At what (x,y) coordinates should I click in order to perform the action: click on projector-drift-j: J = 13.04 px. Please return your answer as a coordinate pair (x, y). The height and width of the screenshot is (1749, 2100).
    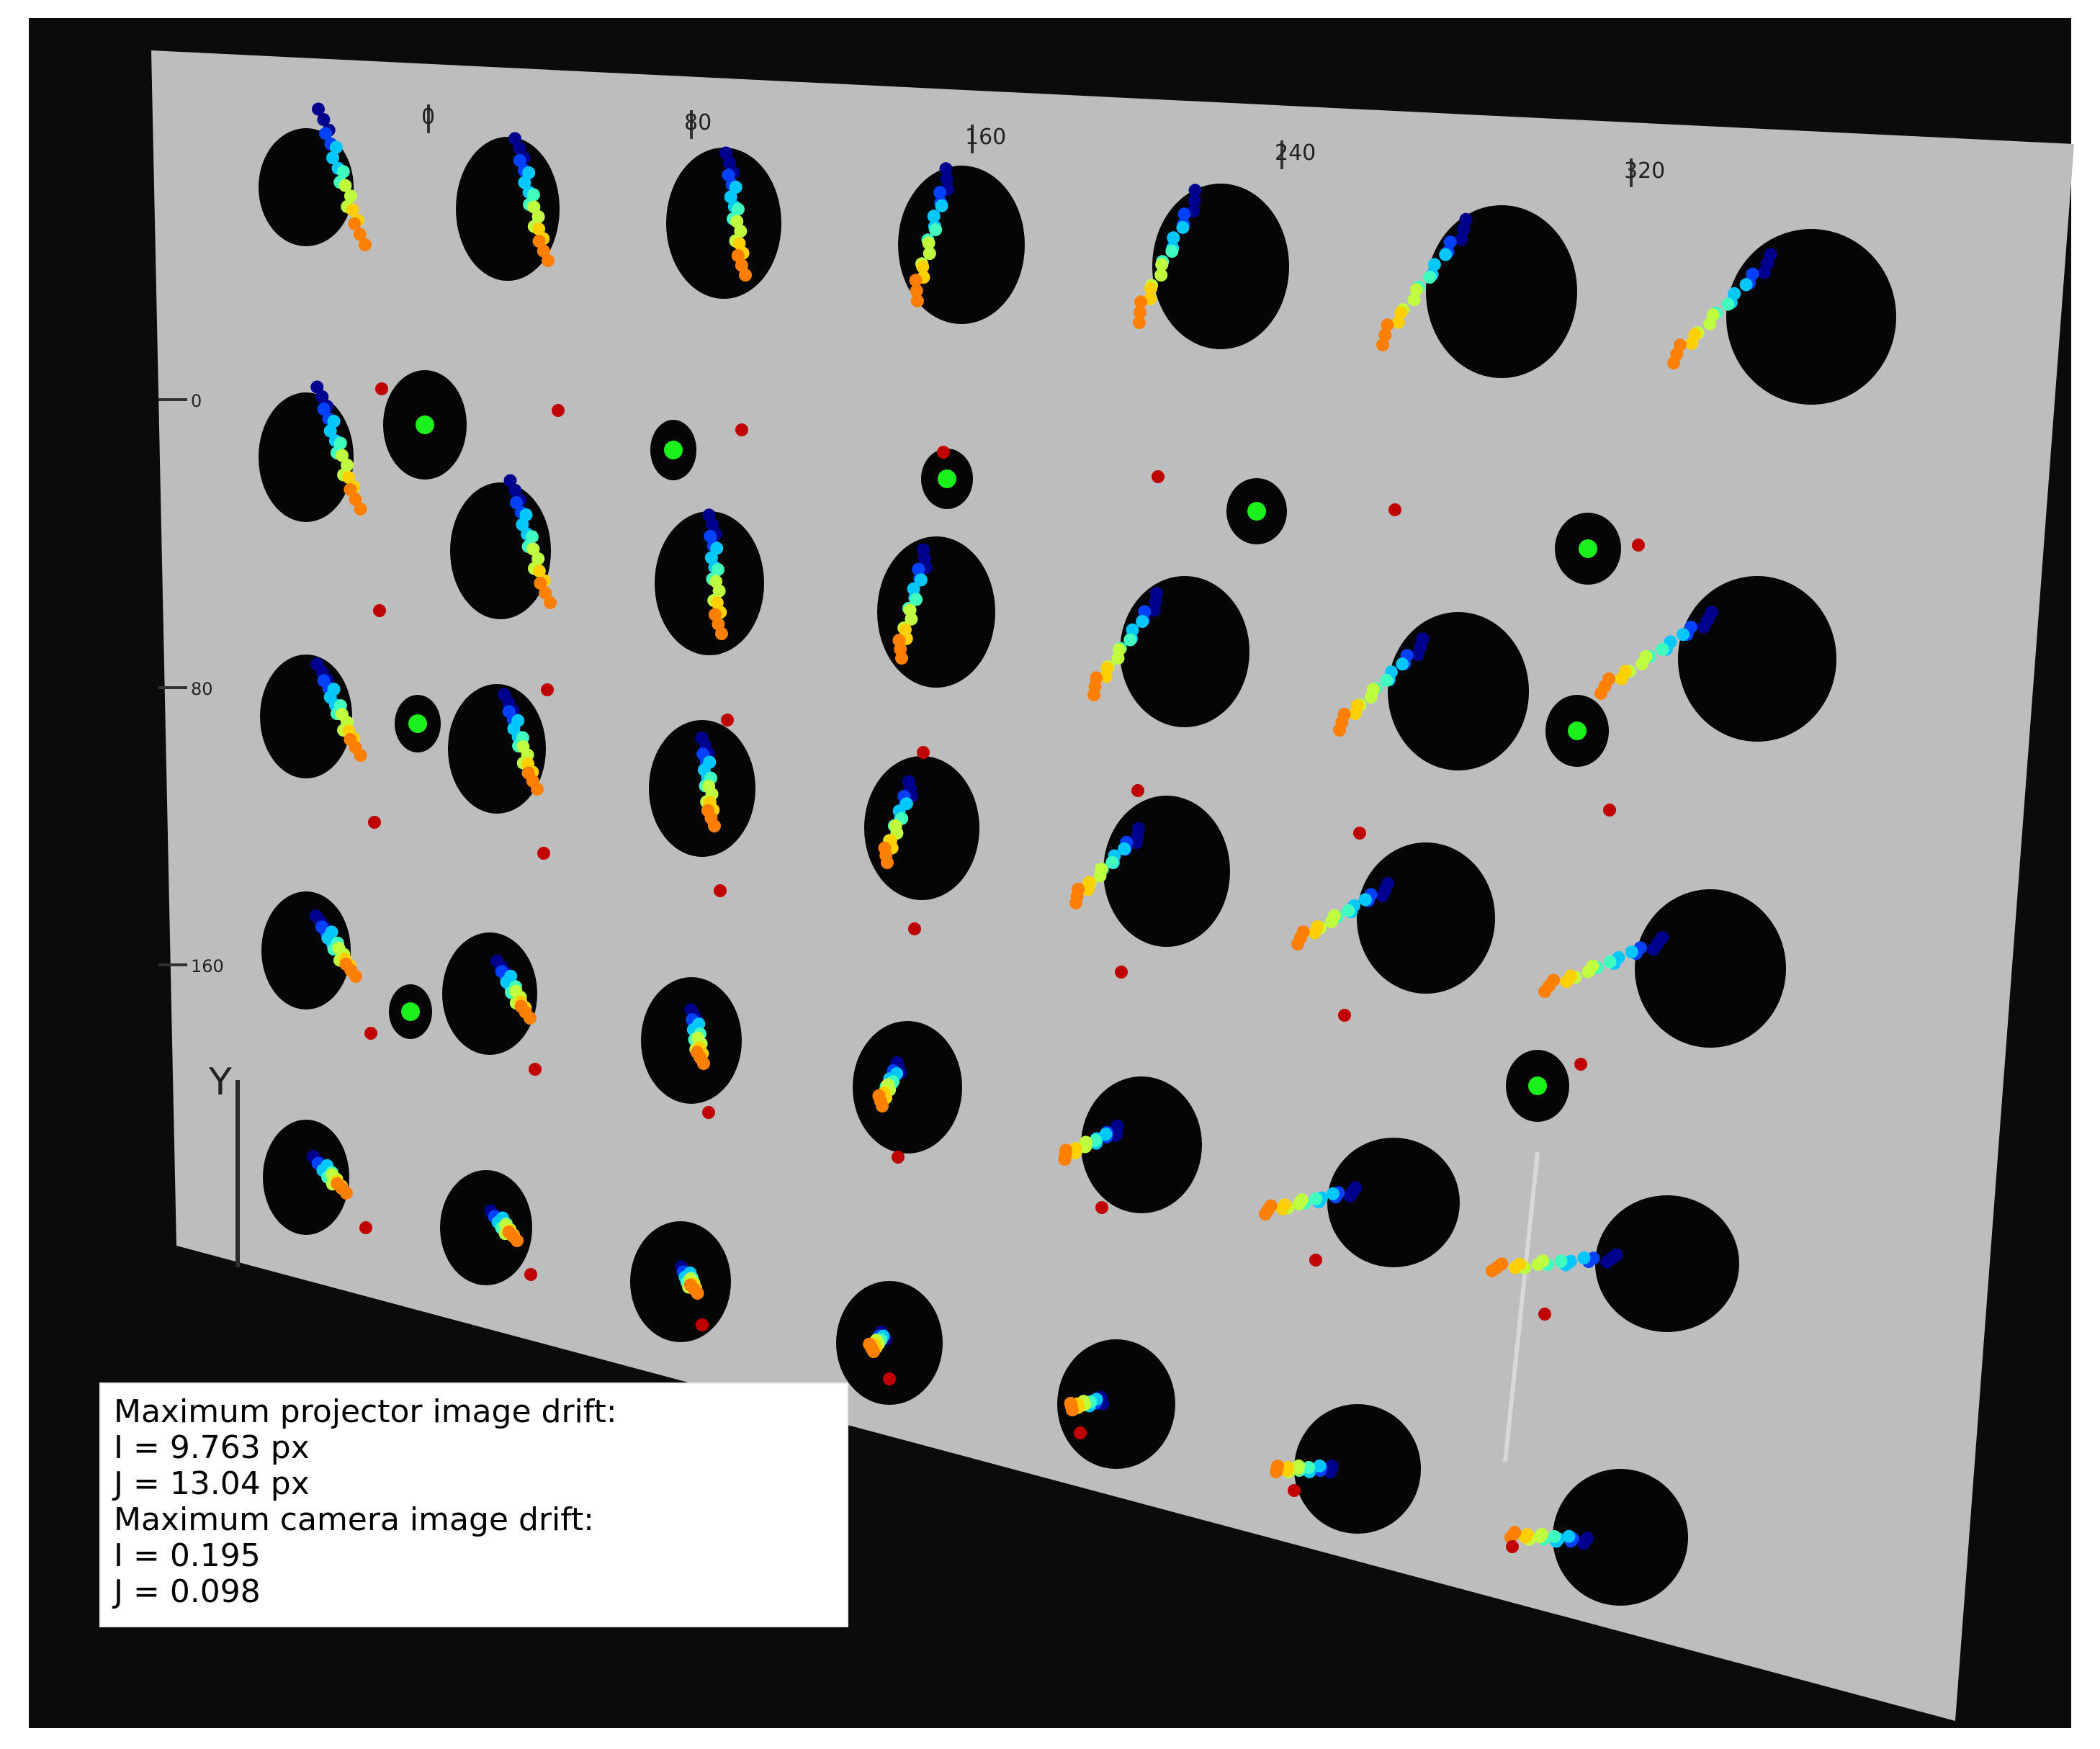
    Looking at the image, I should click on (212, 1483).